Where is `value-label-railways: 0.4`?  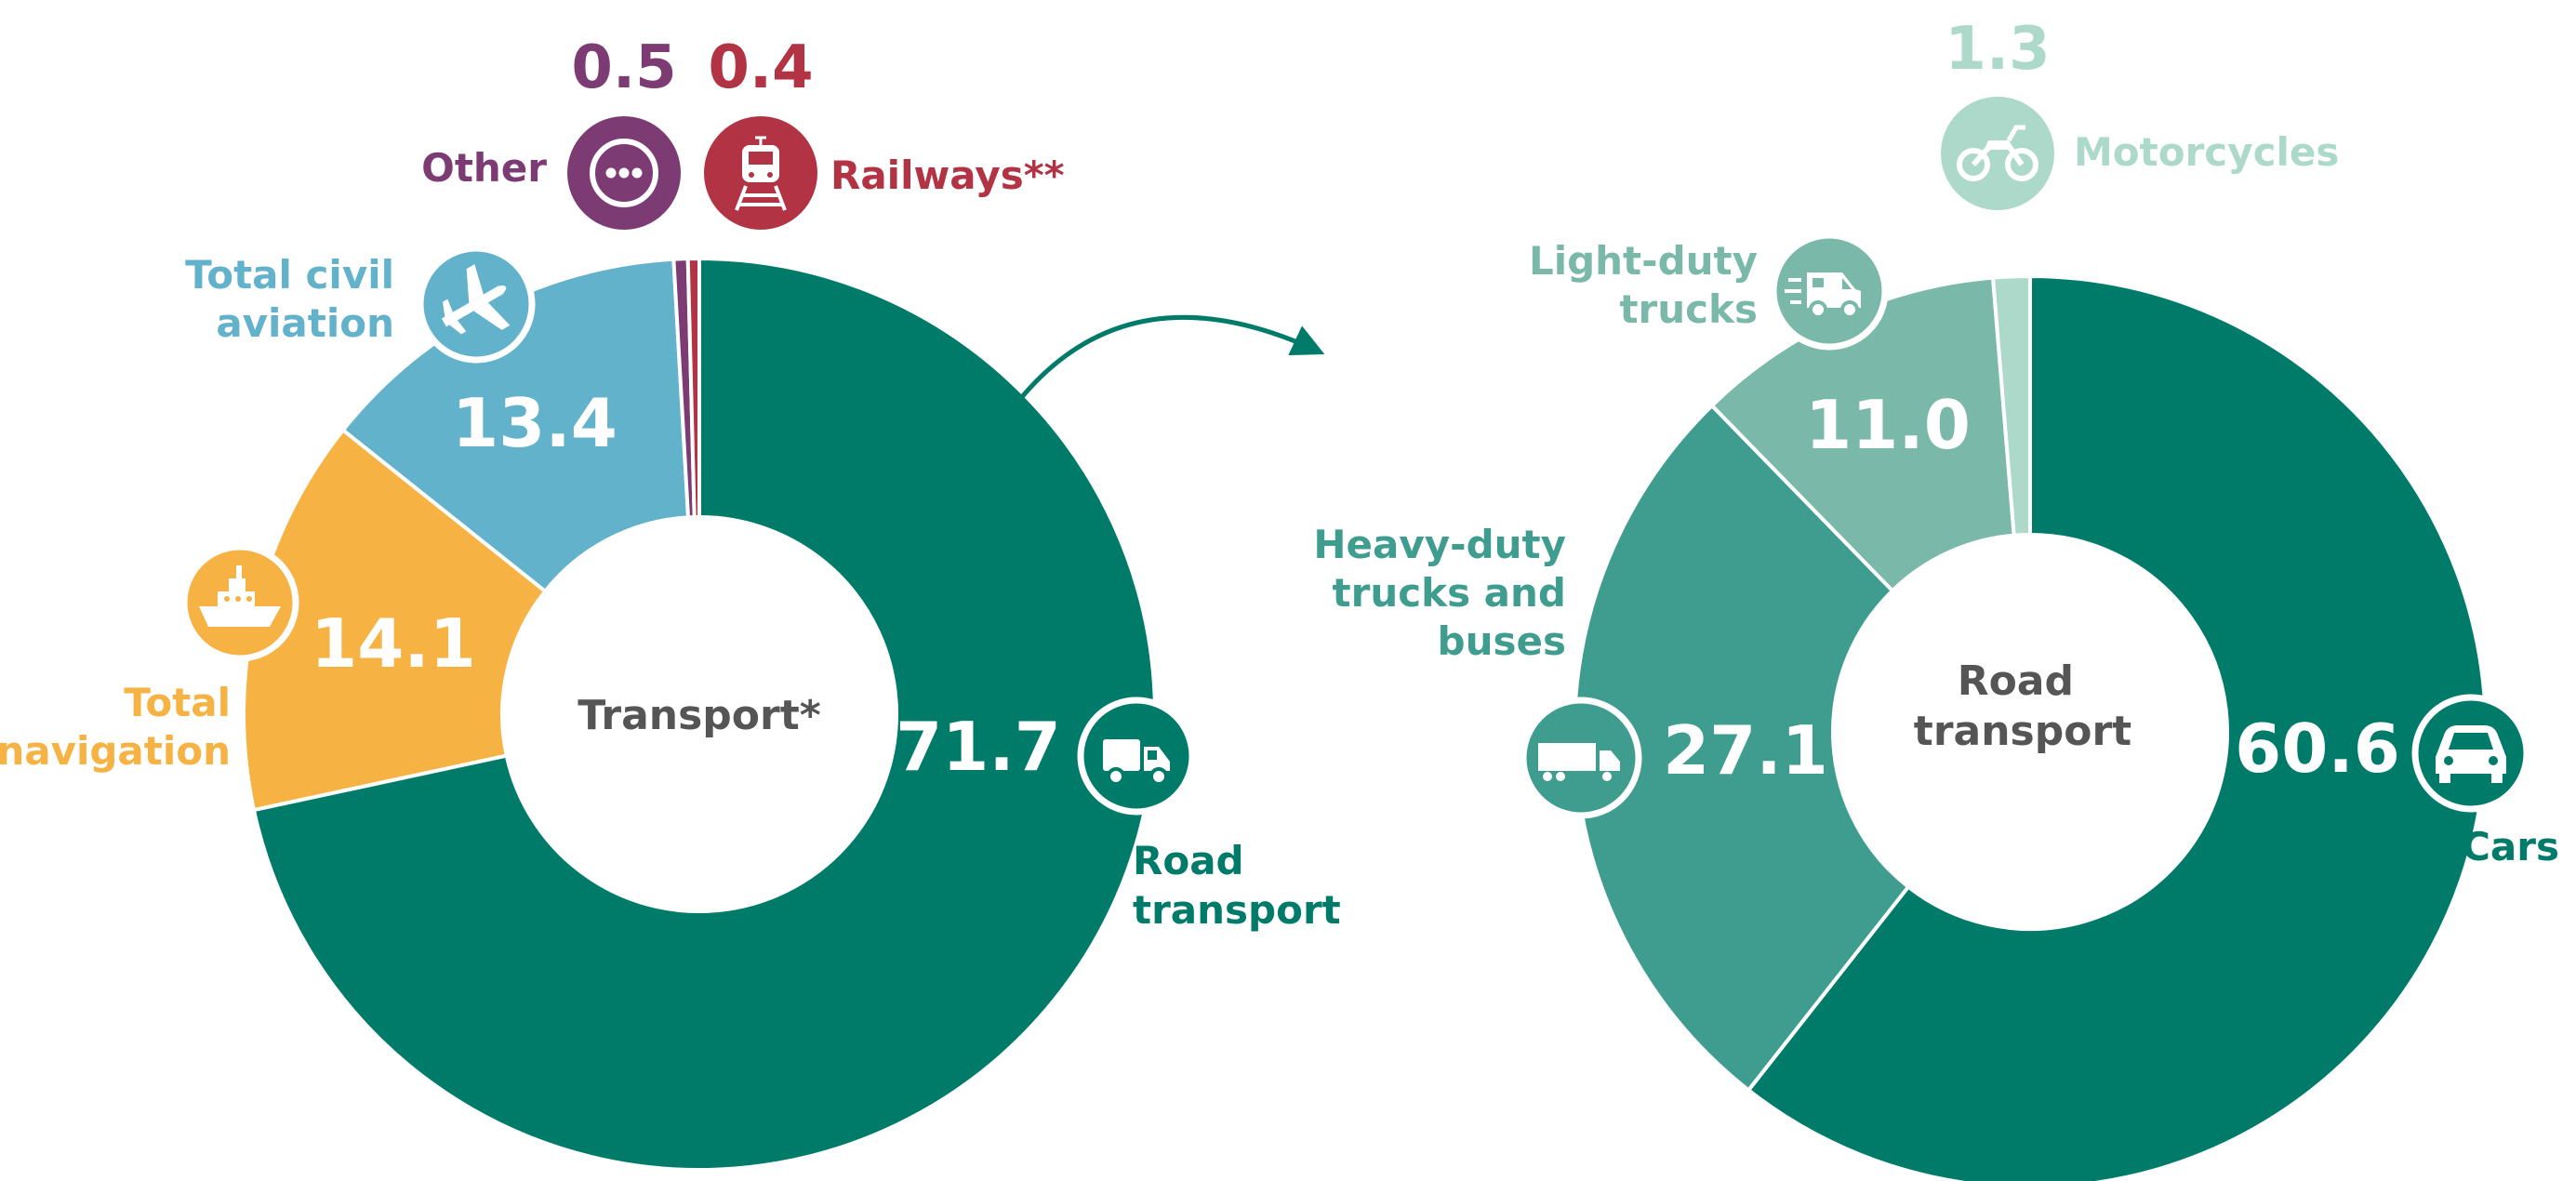
value-label-railways: 0.4 is located at coordinates (760, 67).